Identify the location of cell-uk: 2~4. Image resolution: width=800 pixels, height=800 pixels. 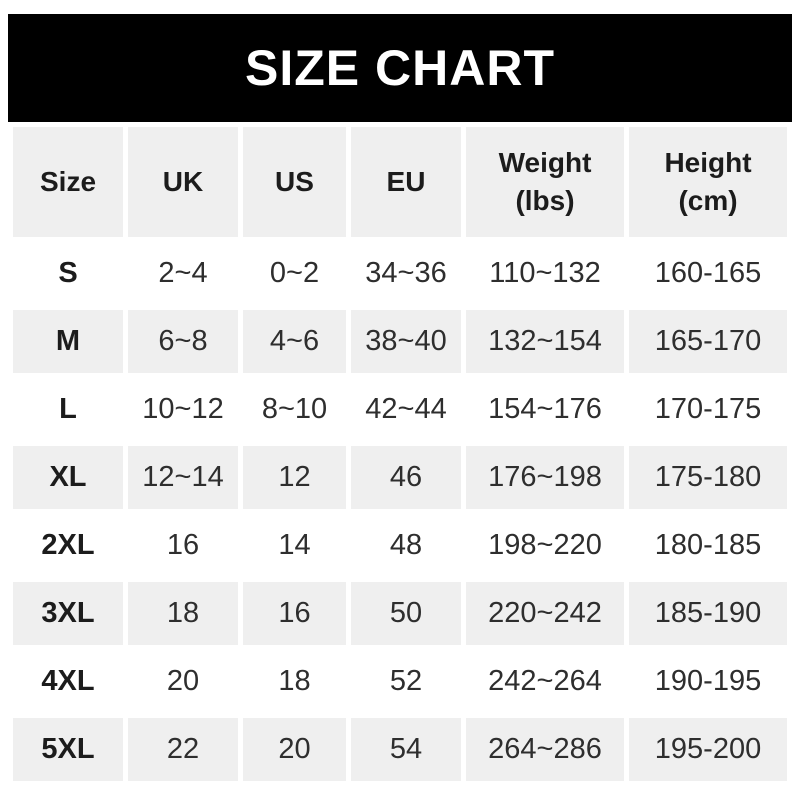
(183, 273).